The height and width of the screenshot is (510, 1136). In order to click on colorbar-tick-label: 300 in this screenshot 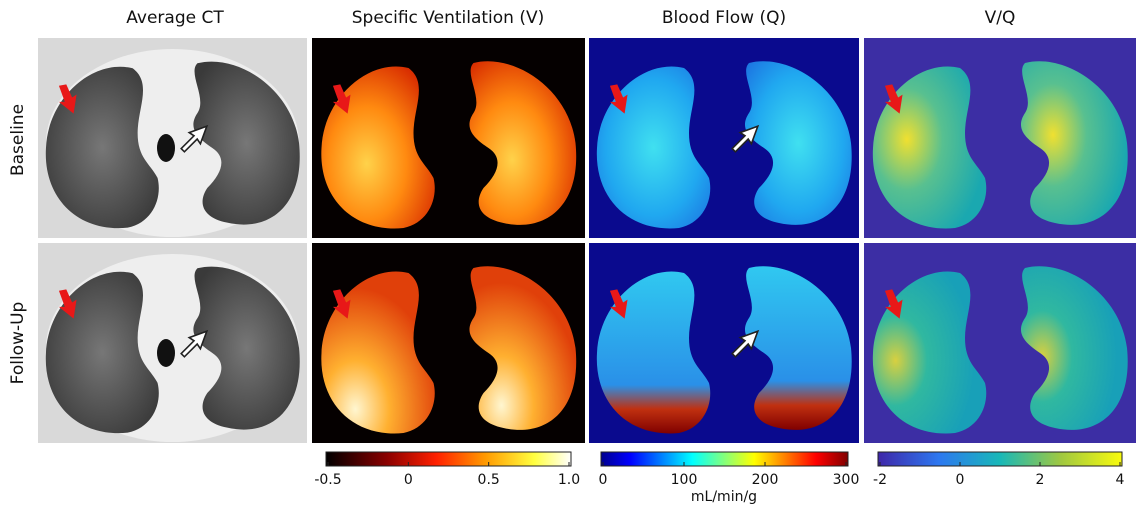, I will do `click(846, 480)`.